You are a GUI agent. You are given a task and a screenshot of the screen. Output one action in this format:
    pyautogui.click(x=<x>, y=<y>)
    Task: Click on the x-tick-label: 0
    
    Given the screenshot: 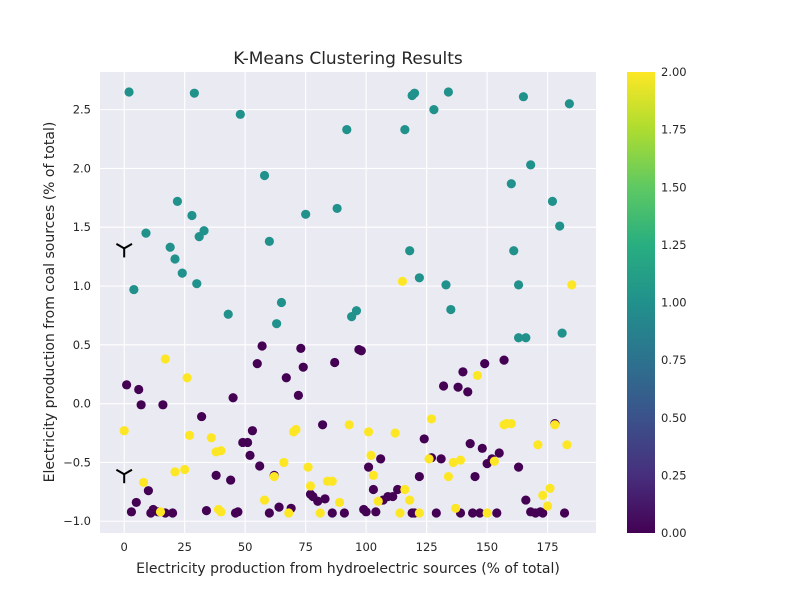 What is the action you would take?
    pyautogui.click(x=124, y=547)
    